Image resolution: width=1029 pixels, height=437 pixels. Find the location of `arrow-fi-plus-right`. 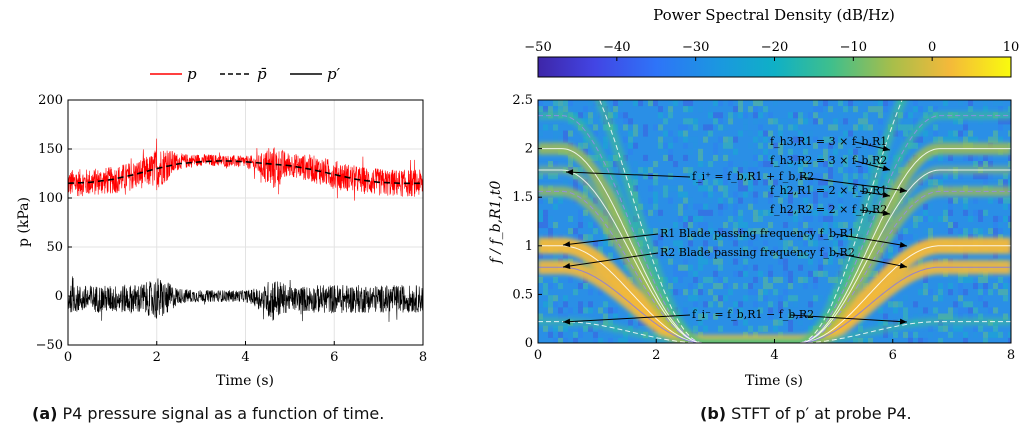

arrow-fi-plus-right is located at coordinates (853, 184).